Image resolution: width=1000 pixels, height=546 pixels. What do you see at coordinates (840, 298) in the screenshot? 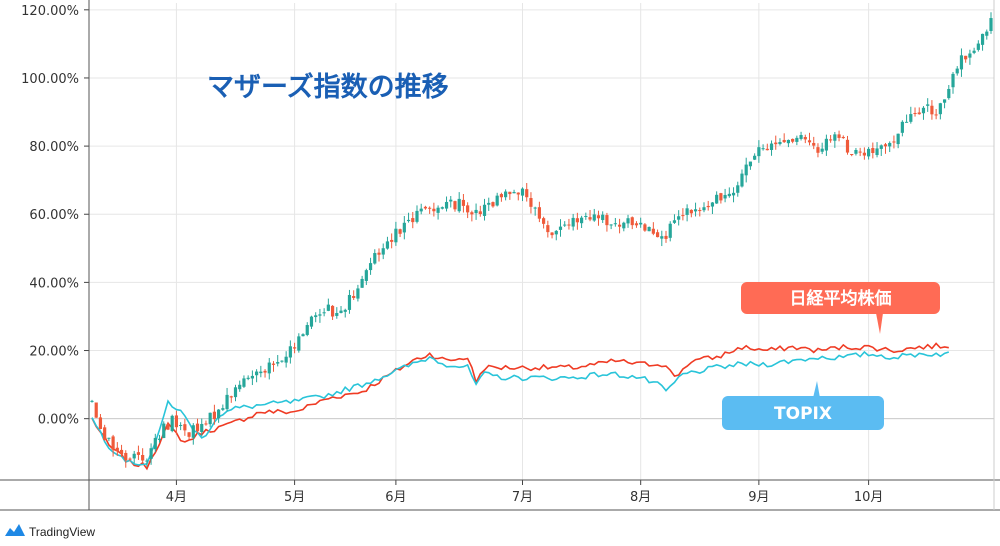
I see `callout-nikkei-bg` at bounding box center [840, 298].